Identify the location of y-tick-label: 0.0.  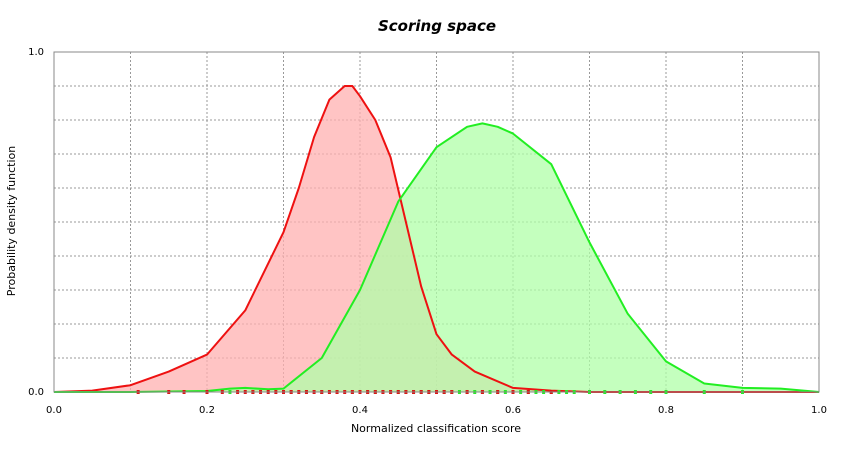
(36, 392).